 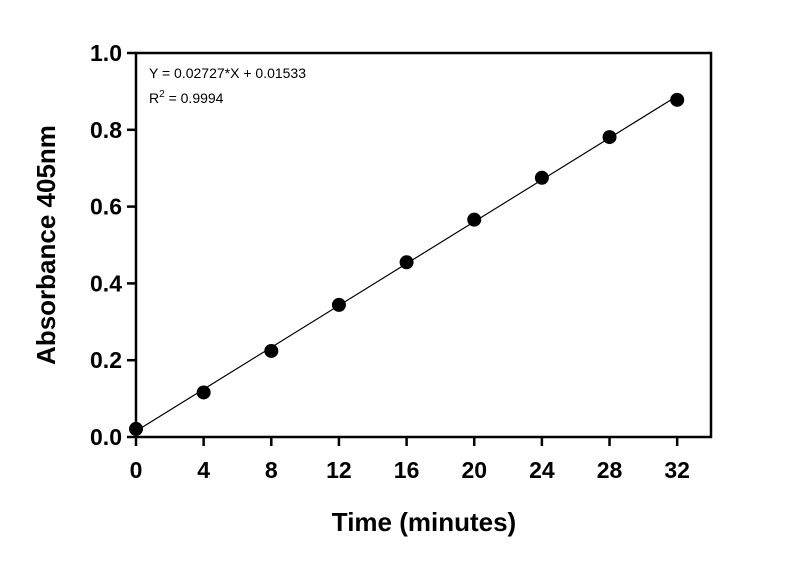 I want to click on y-tick-label: 0.0, so click(x=106, y=437).